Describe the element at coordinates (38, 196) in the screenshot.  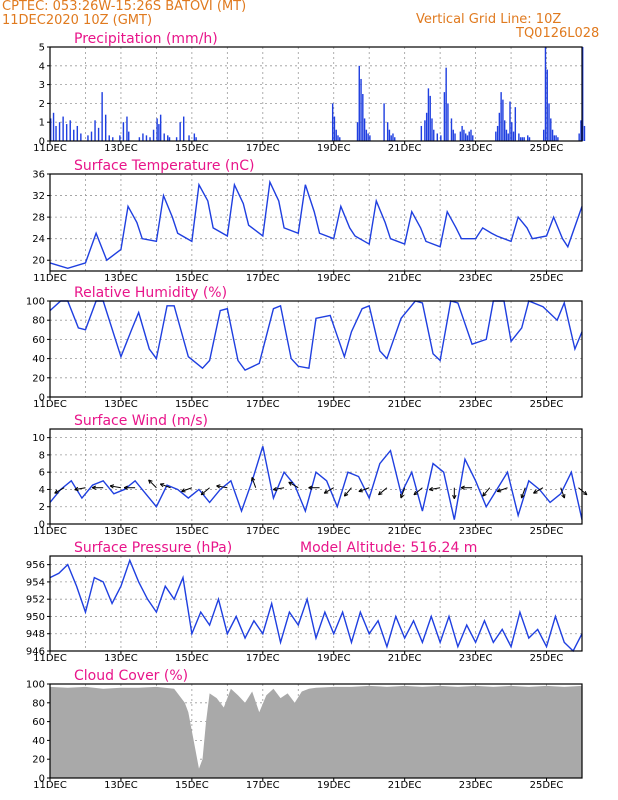
I see `y-tick-label: 32` at that location.